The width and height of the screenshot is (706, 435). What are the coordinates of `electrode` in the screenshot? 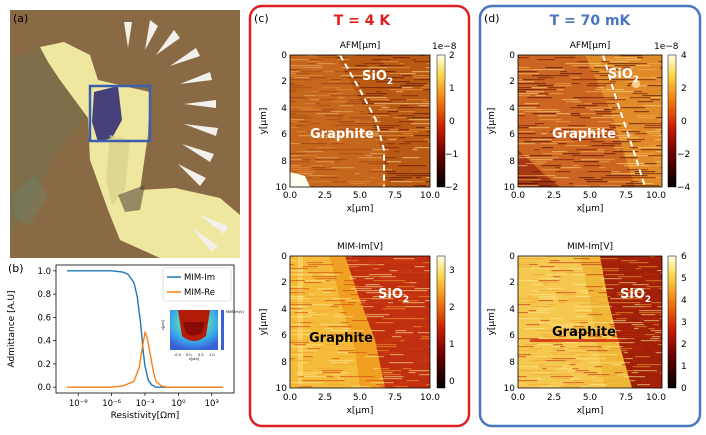 It's located at (168, 42).